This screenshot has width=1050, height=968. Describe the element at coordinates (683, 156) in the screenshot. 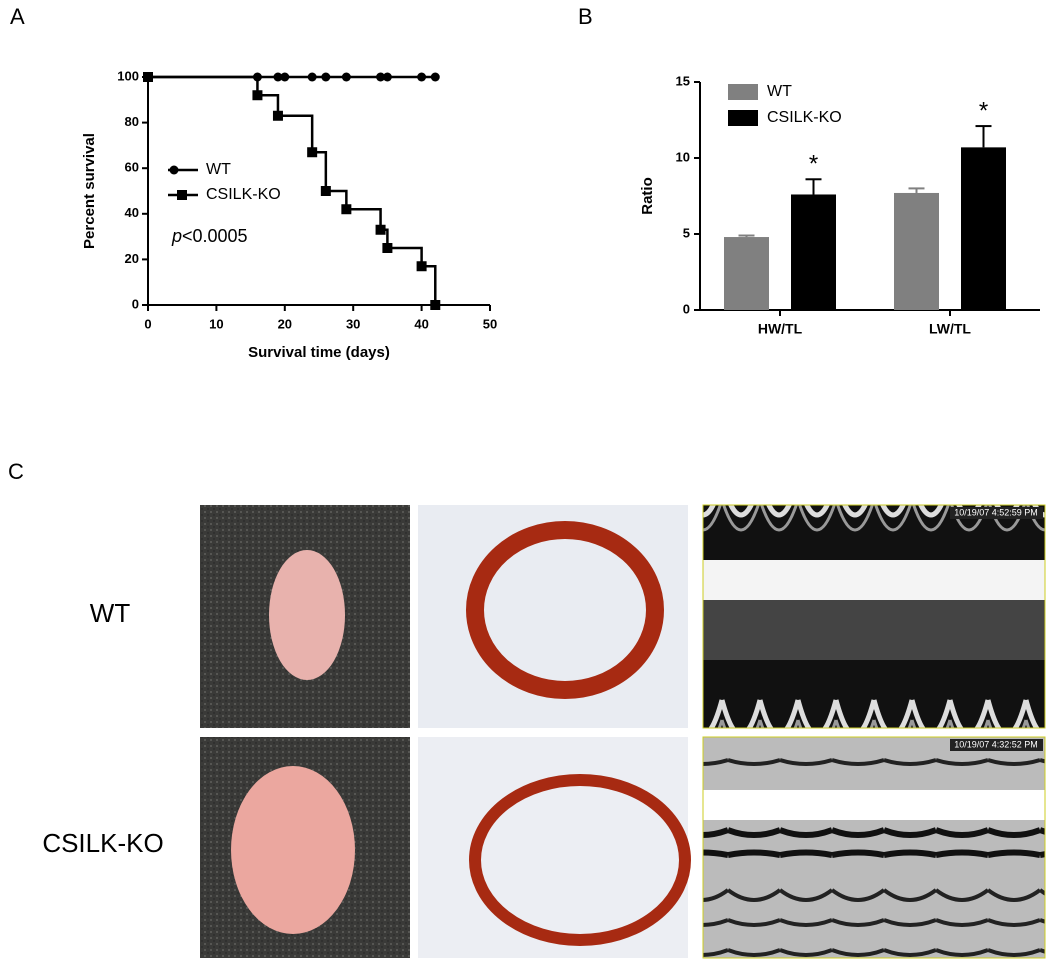

I see `y-tick-label: 10` at that location.